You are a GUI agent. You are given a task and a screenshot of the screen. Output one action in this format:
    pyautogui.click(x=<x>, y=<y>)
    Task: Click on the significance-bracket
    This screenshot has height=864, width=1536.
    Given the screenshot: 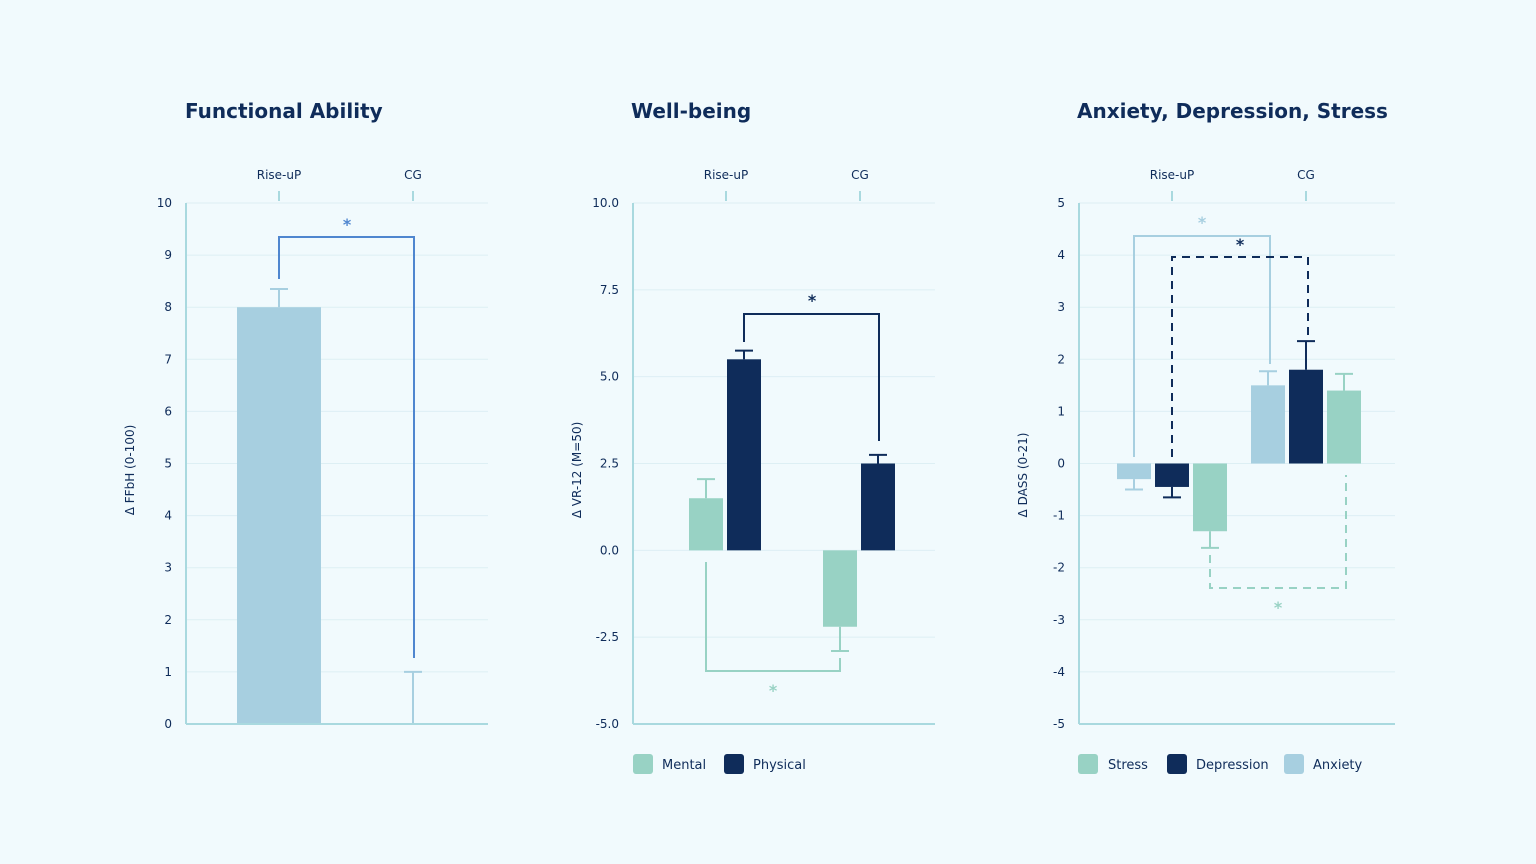 What is the action you would take?
    pyautogui.click(x=346, y=447)
    